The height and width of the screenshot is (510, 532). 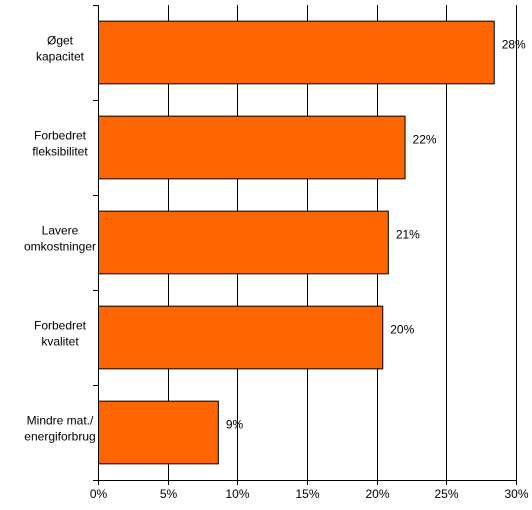 What do you see at coordinates (99, 494) in the screenshot?
I see `x-tick-label: 0%` at bounding box center [99, 494].